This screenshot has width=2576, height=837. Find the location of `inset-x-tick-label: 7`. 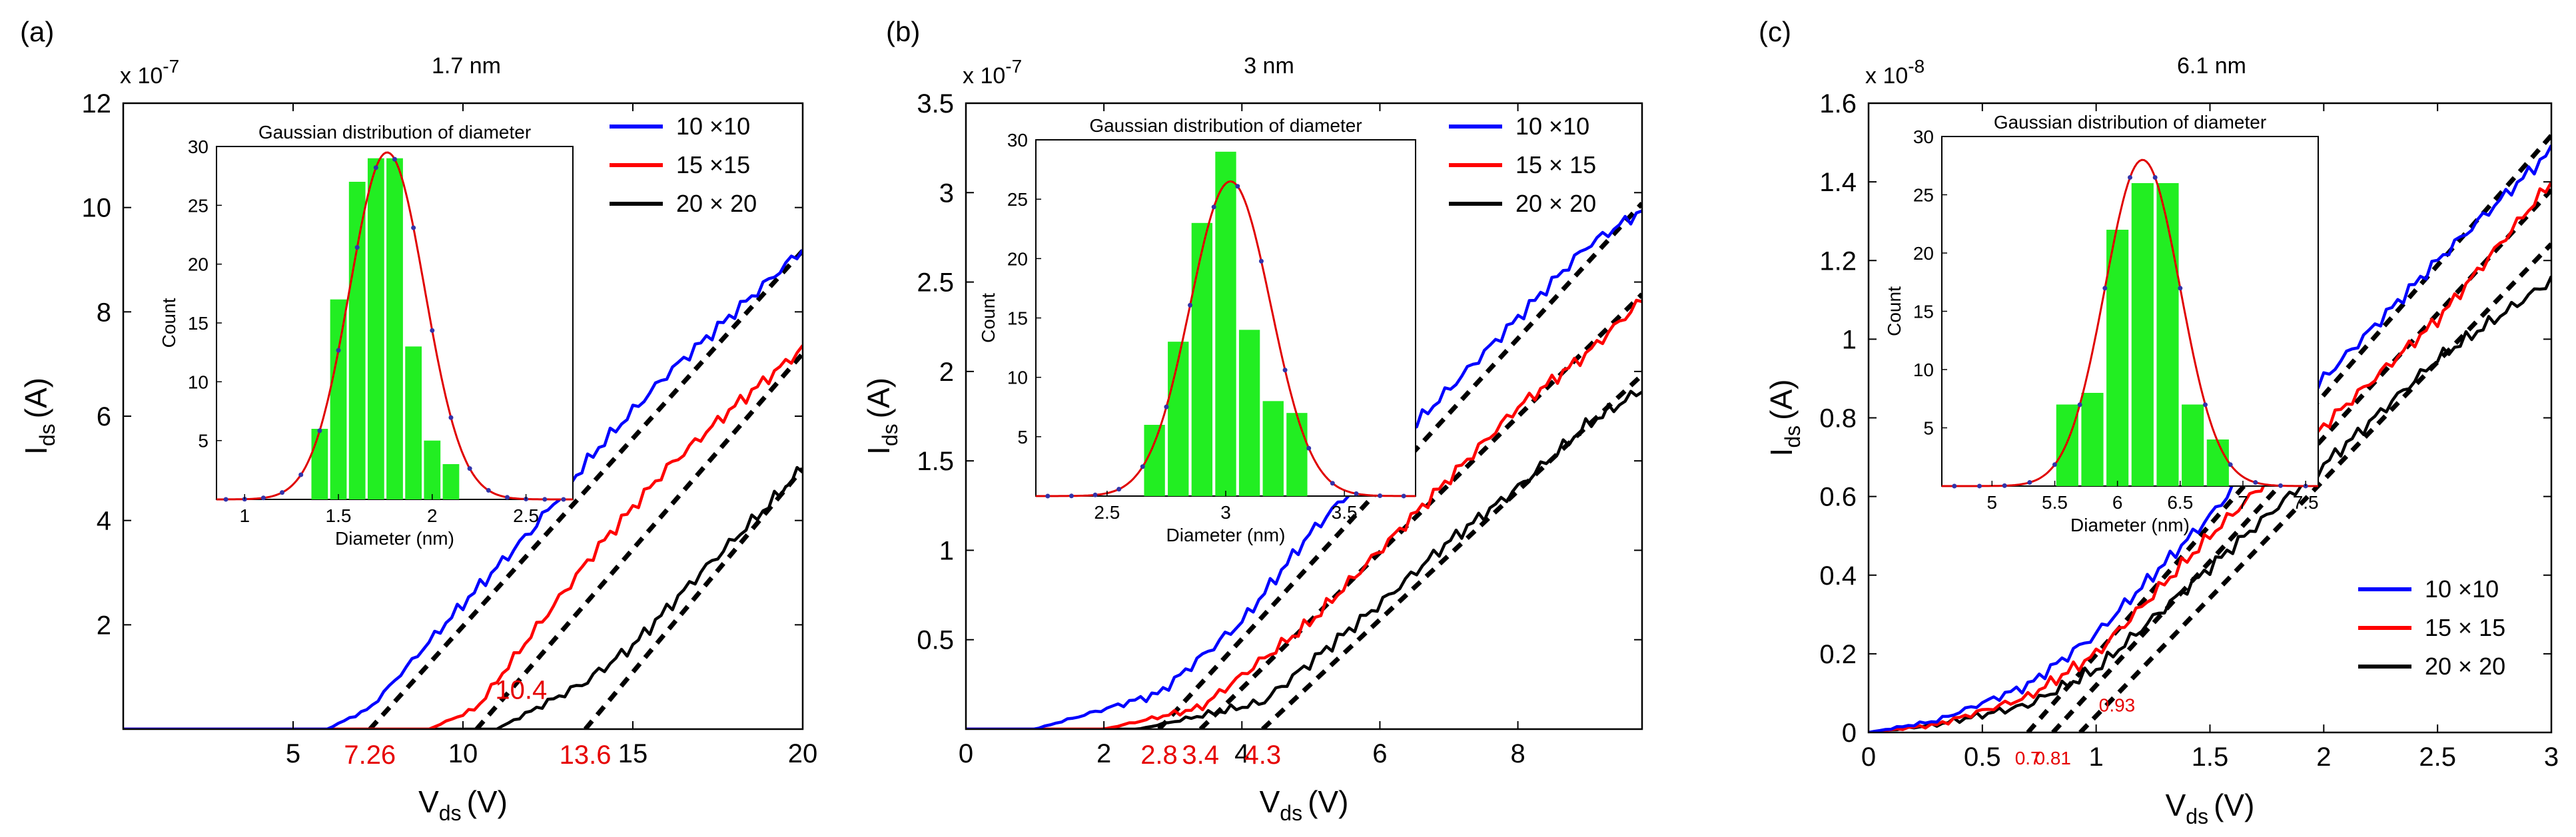

inset-x-tick-label: 7 is located at coordinates (2243, 502).